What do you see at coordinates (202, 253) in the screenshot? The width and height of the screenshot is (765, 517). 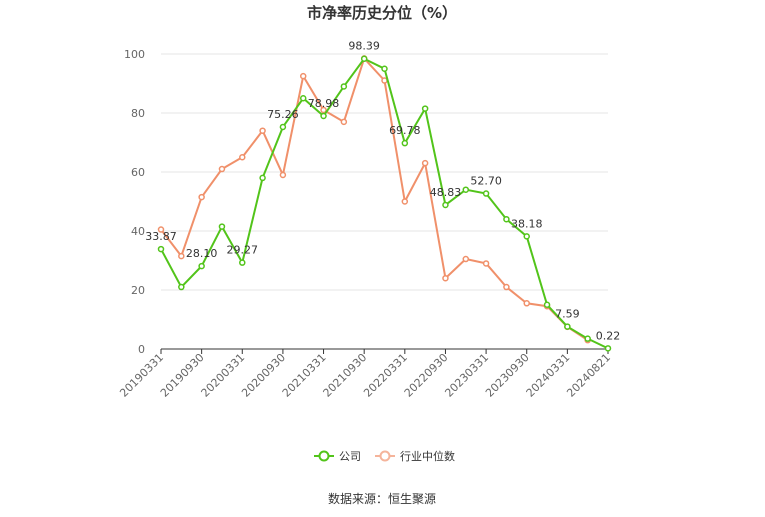 I see `data-label: 28.10` at bounding box center [202, 253].